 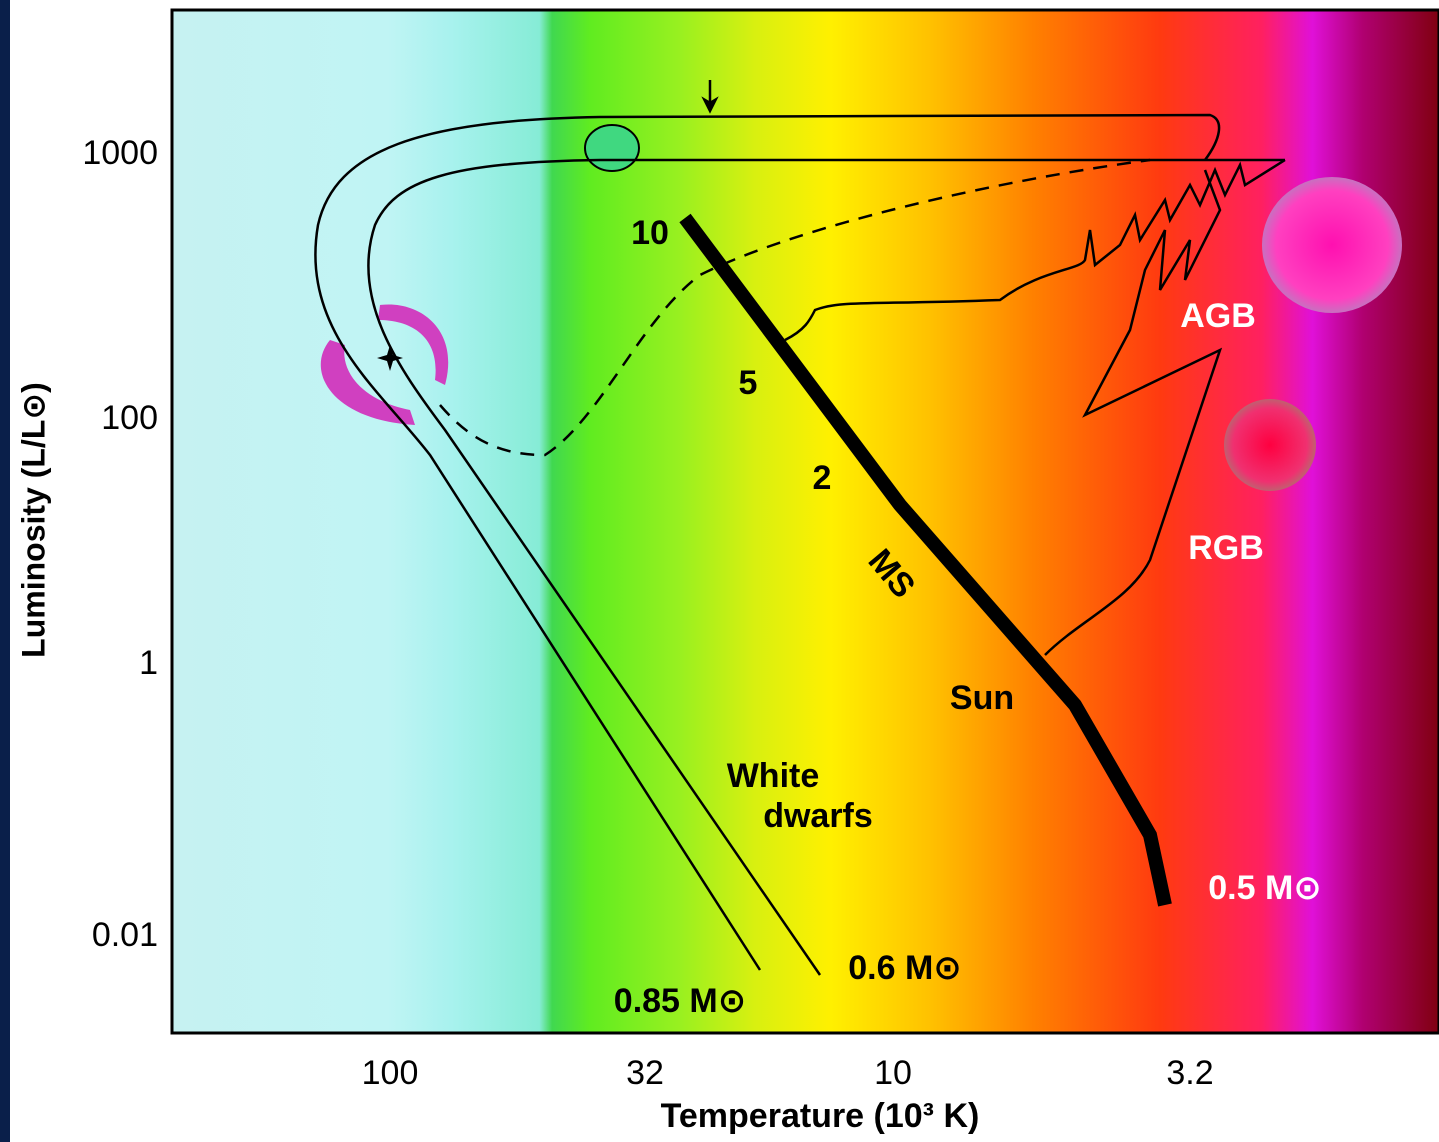 What do you see at coordinates (1035, 250) in the screenshot?
I see `agb-track` at bounding box center [1035, 250].